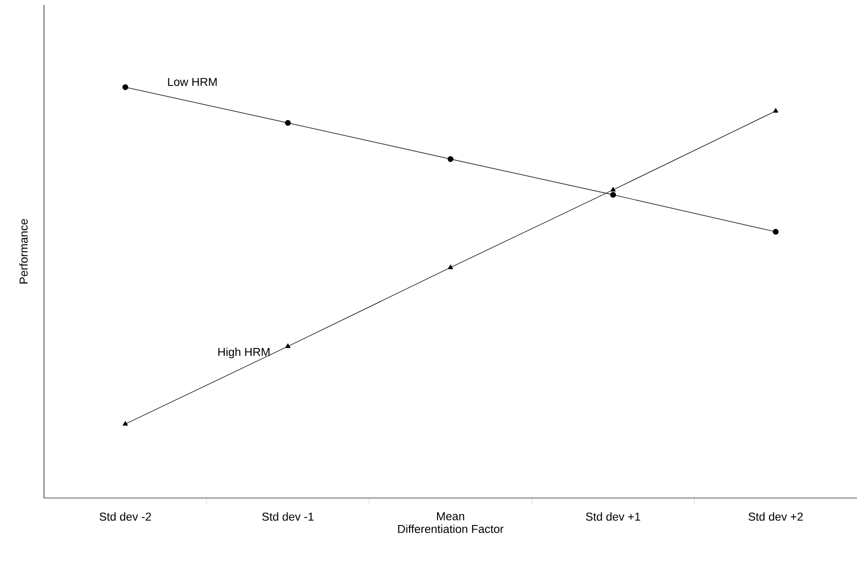 Image resolution: width=857 pixels, height=570 pixels. Describe the element at coordinates (192, 82) in the screenshot. I see `series-label: Low HRM` at that location.